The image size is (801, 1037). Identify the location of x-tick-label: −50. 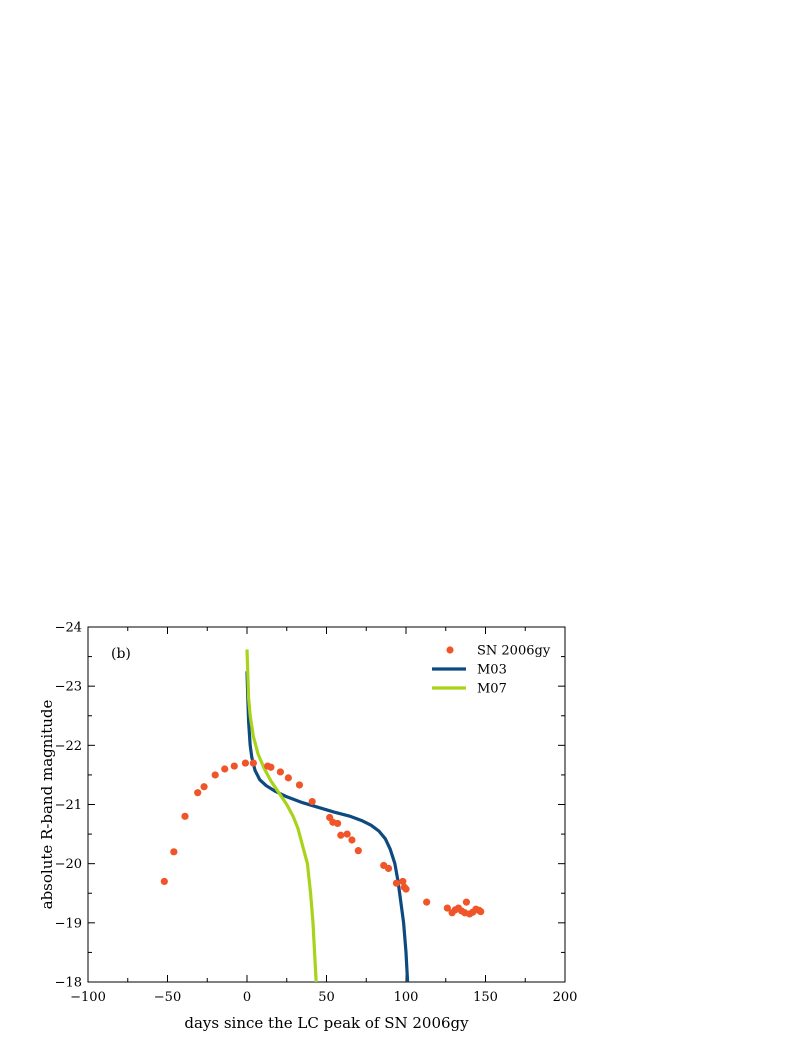
(167, 997).